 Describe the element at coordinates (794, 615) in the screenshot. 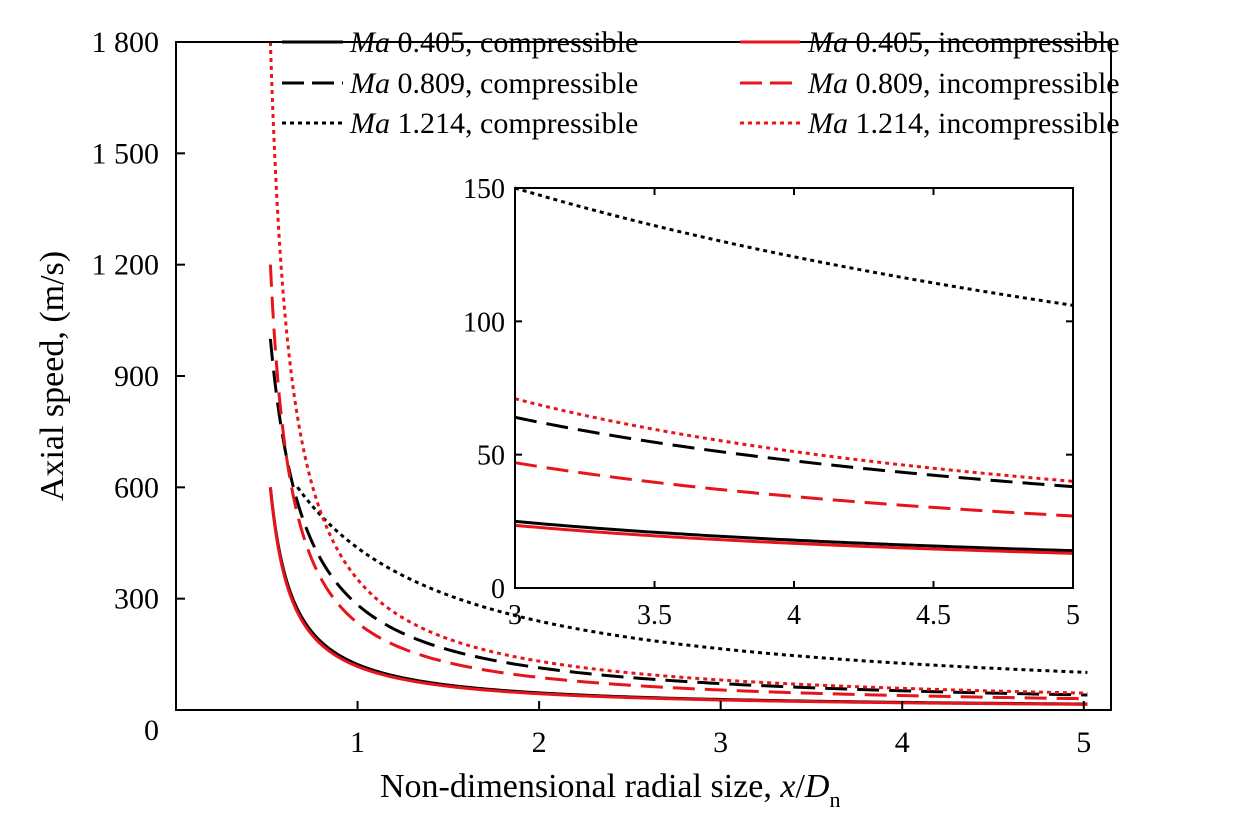

I see `inset-x-tick-label: 4` at that location.